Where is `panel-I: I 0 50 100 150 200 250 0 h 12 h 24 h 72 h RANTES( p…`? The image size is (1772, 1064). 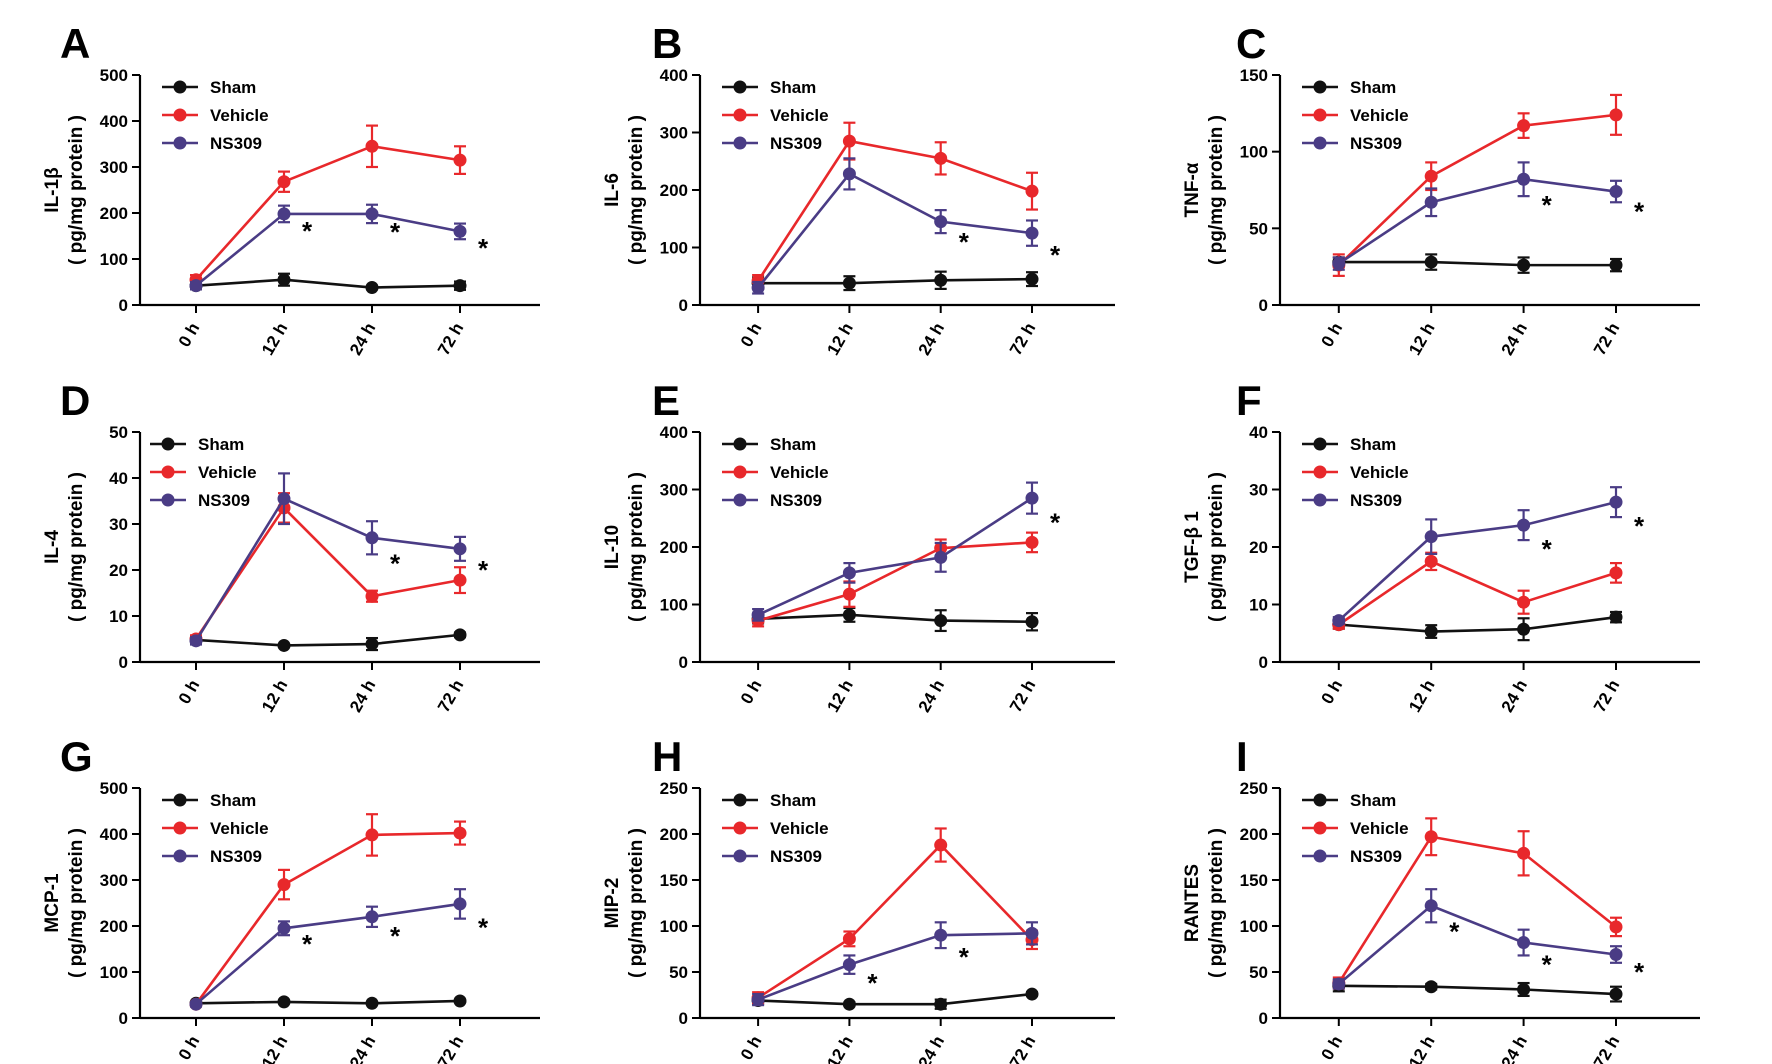 panel-I: I 0 50 100 150 200 250 0 h 12 h 24 h 72 h RANTES( p… is located at coordinates (1441, 898).